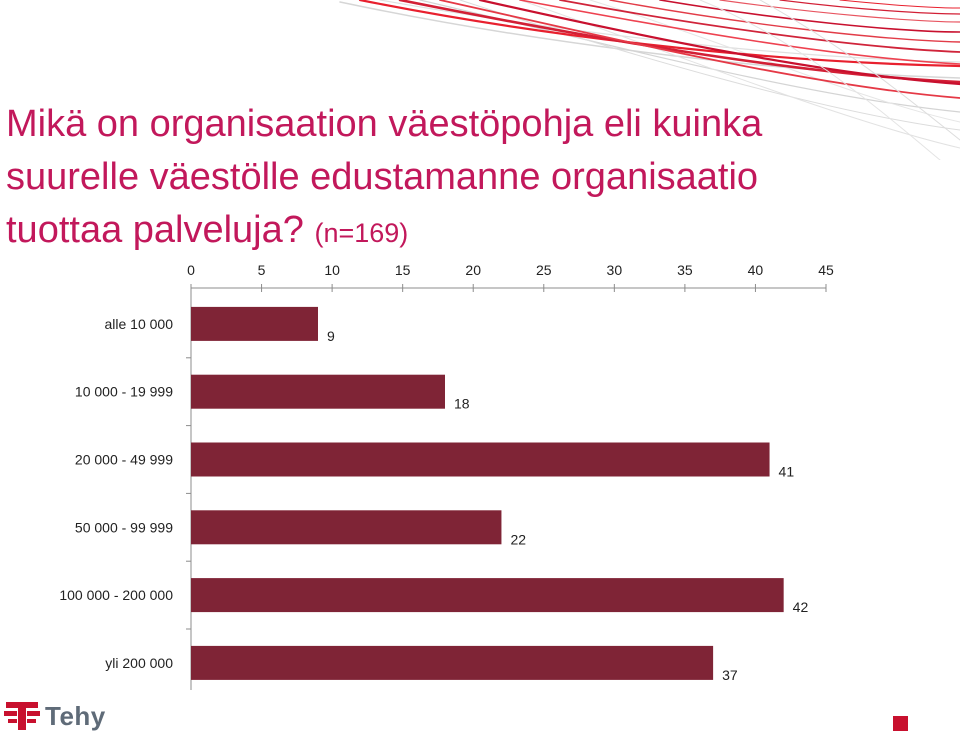  What do you see at coordinates (361, 233) in the screenshot?
I see `sample-size-note: (n=169)` at bounding box center [361, 233].